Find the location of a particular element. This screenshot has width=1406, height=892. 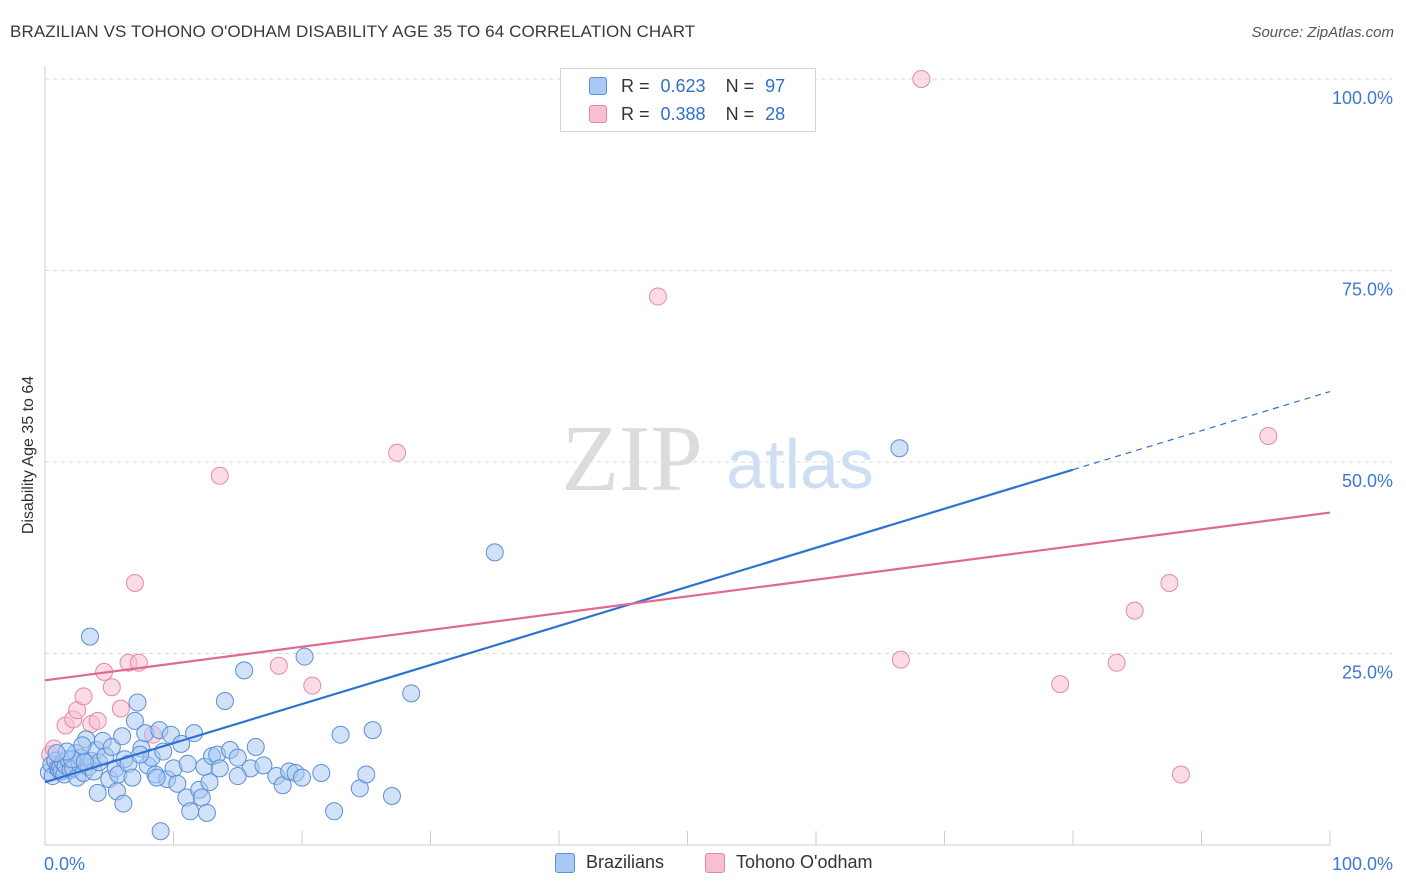

watermark-atlas: atlas is located at coordinates (800, 464).